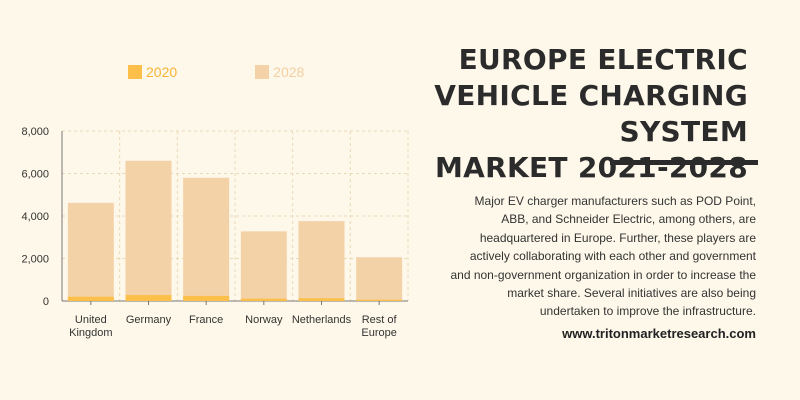  Describe the element at coordinates (591, 113) in the screenshot. I see `title-line: VEHICLE CHARGING SYSTEM` at that location.